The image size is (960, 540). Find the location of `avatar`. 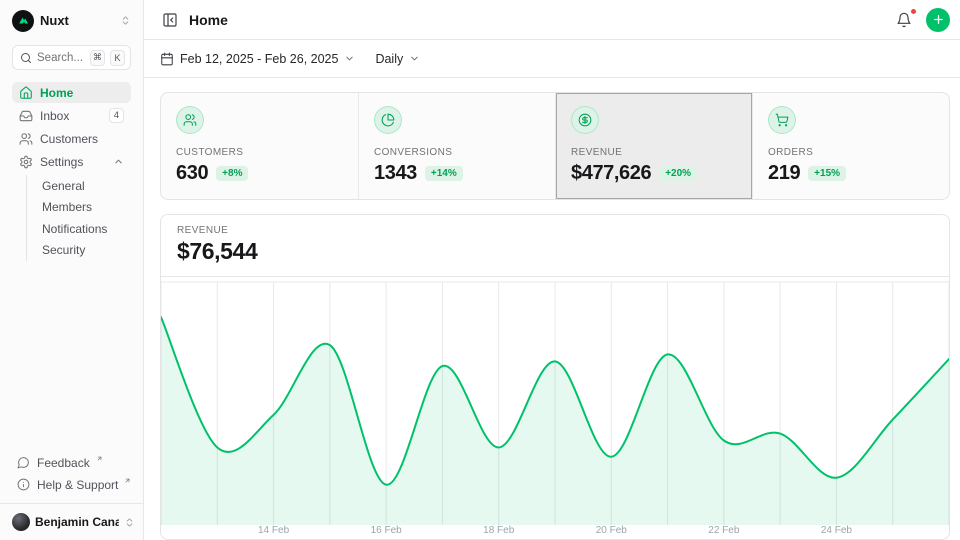

avatar is located at coordinates (21, 522).